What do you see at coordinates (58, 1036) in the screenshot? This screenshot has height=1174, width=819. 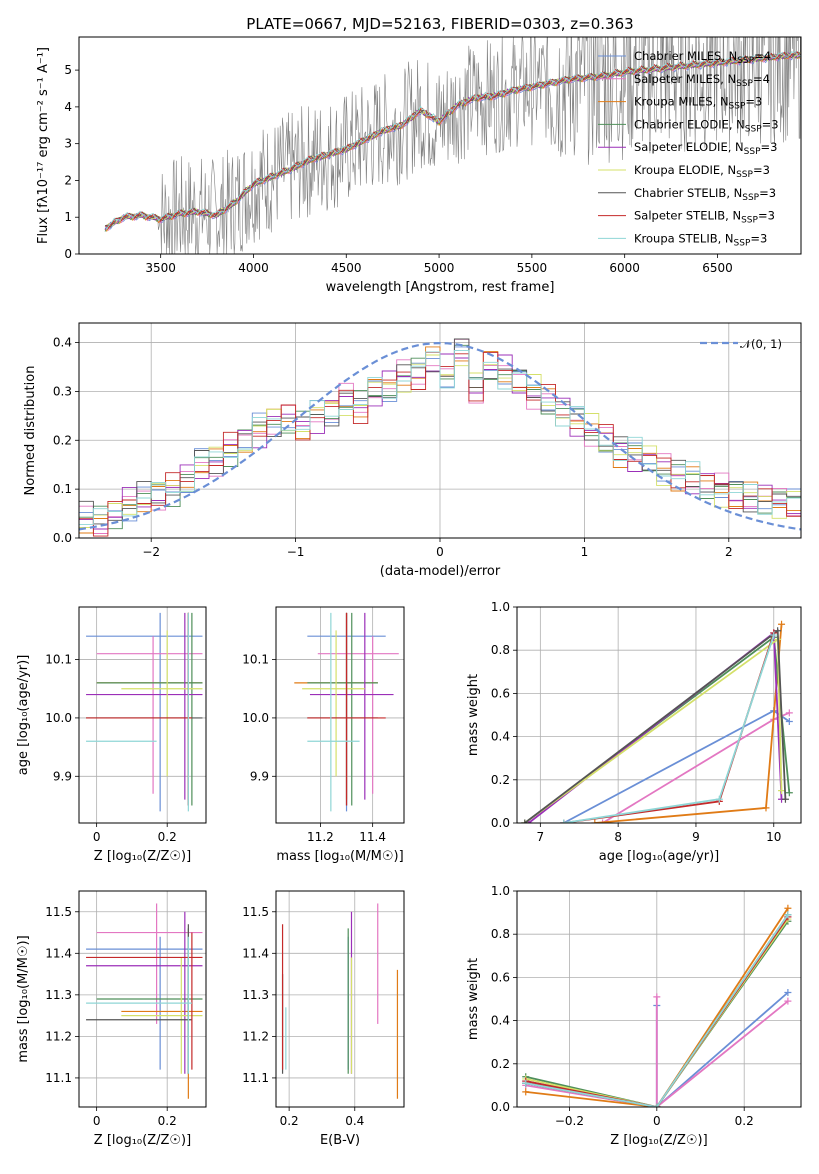 I see `y-tick-label: 11.2` at bounding box center [58, 1036].